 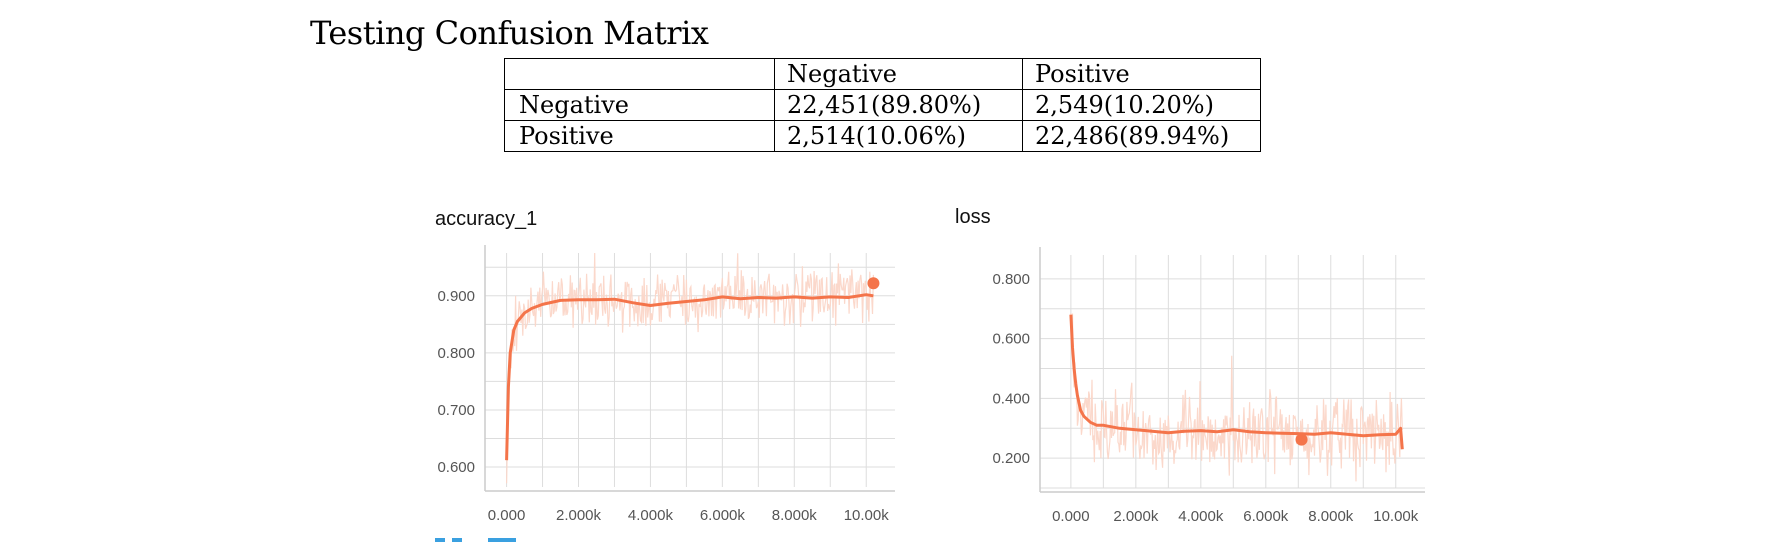 What do you see at coordinates (1141, 74) in the screenshot?
I see `column-header-positive: Positive` at bounding box center [1141, 74].